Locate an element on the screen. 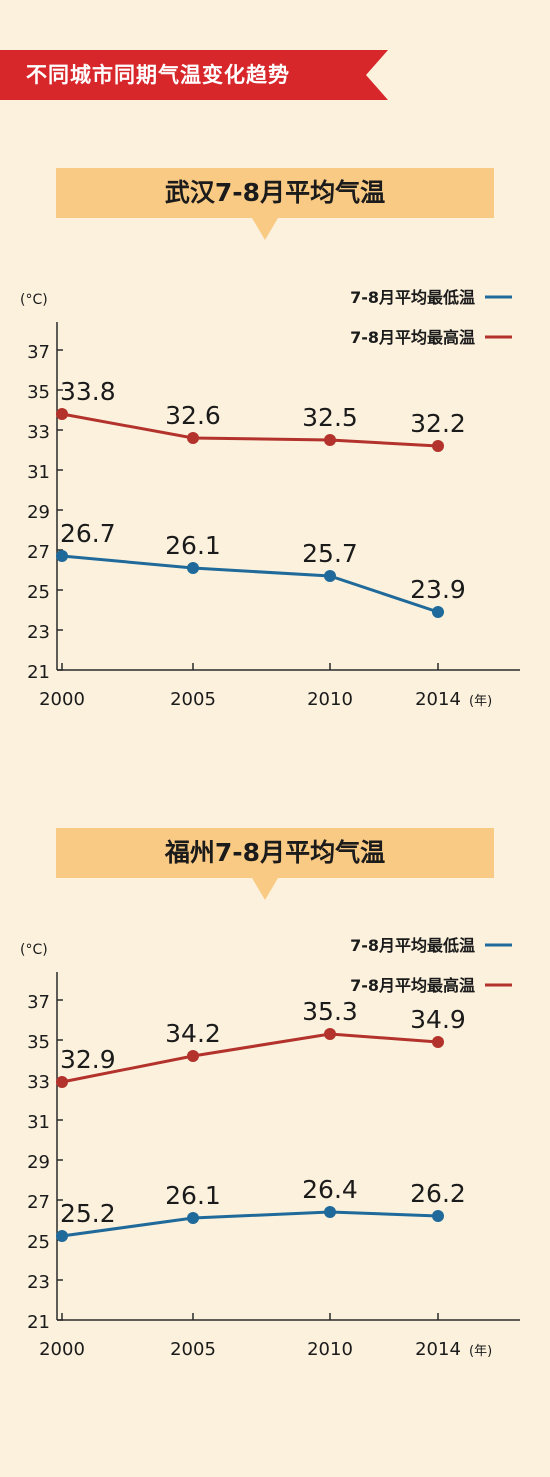 The height and width of the screenshot is (1477, 550). data-label: 32.6 is located at coordinates (193, 415).